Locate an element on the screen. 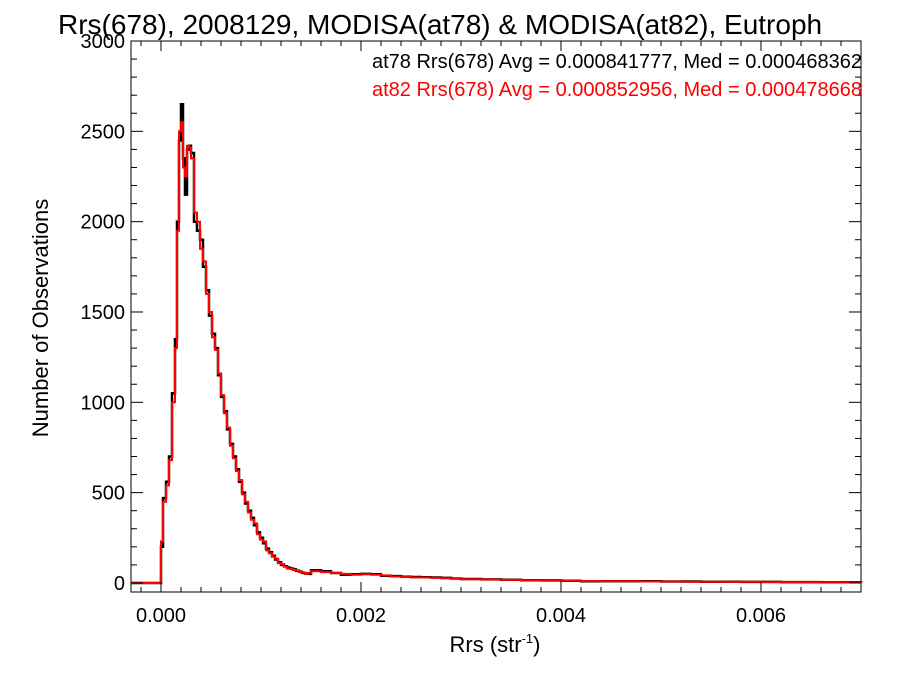 The width and height of the screenshot is (900, 675). x-axis-label-main: Rrs (str is located at coordinates (486, 644).